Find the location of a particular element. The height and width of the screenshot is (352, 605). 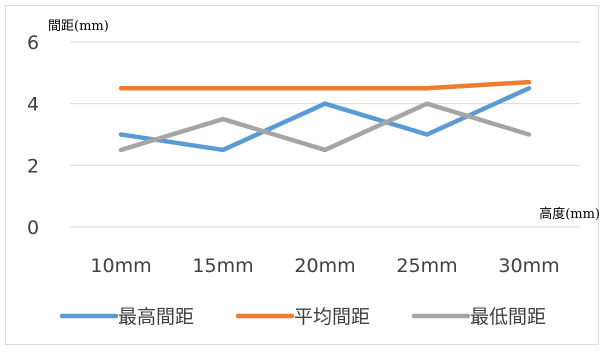

y-tick-label: 2 is located at coordinates (33, 166).